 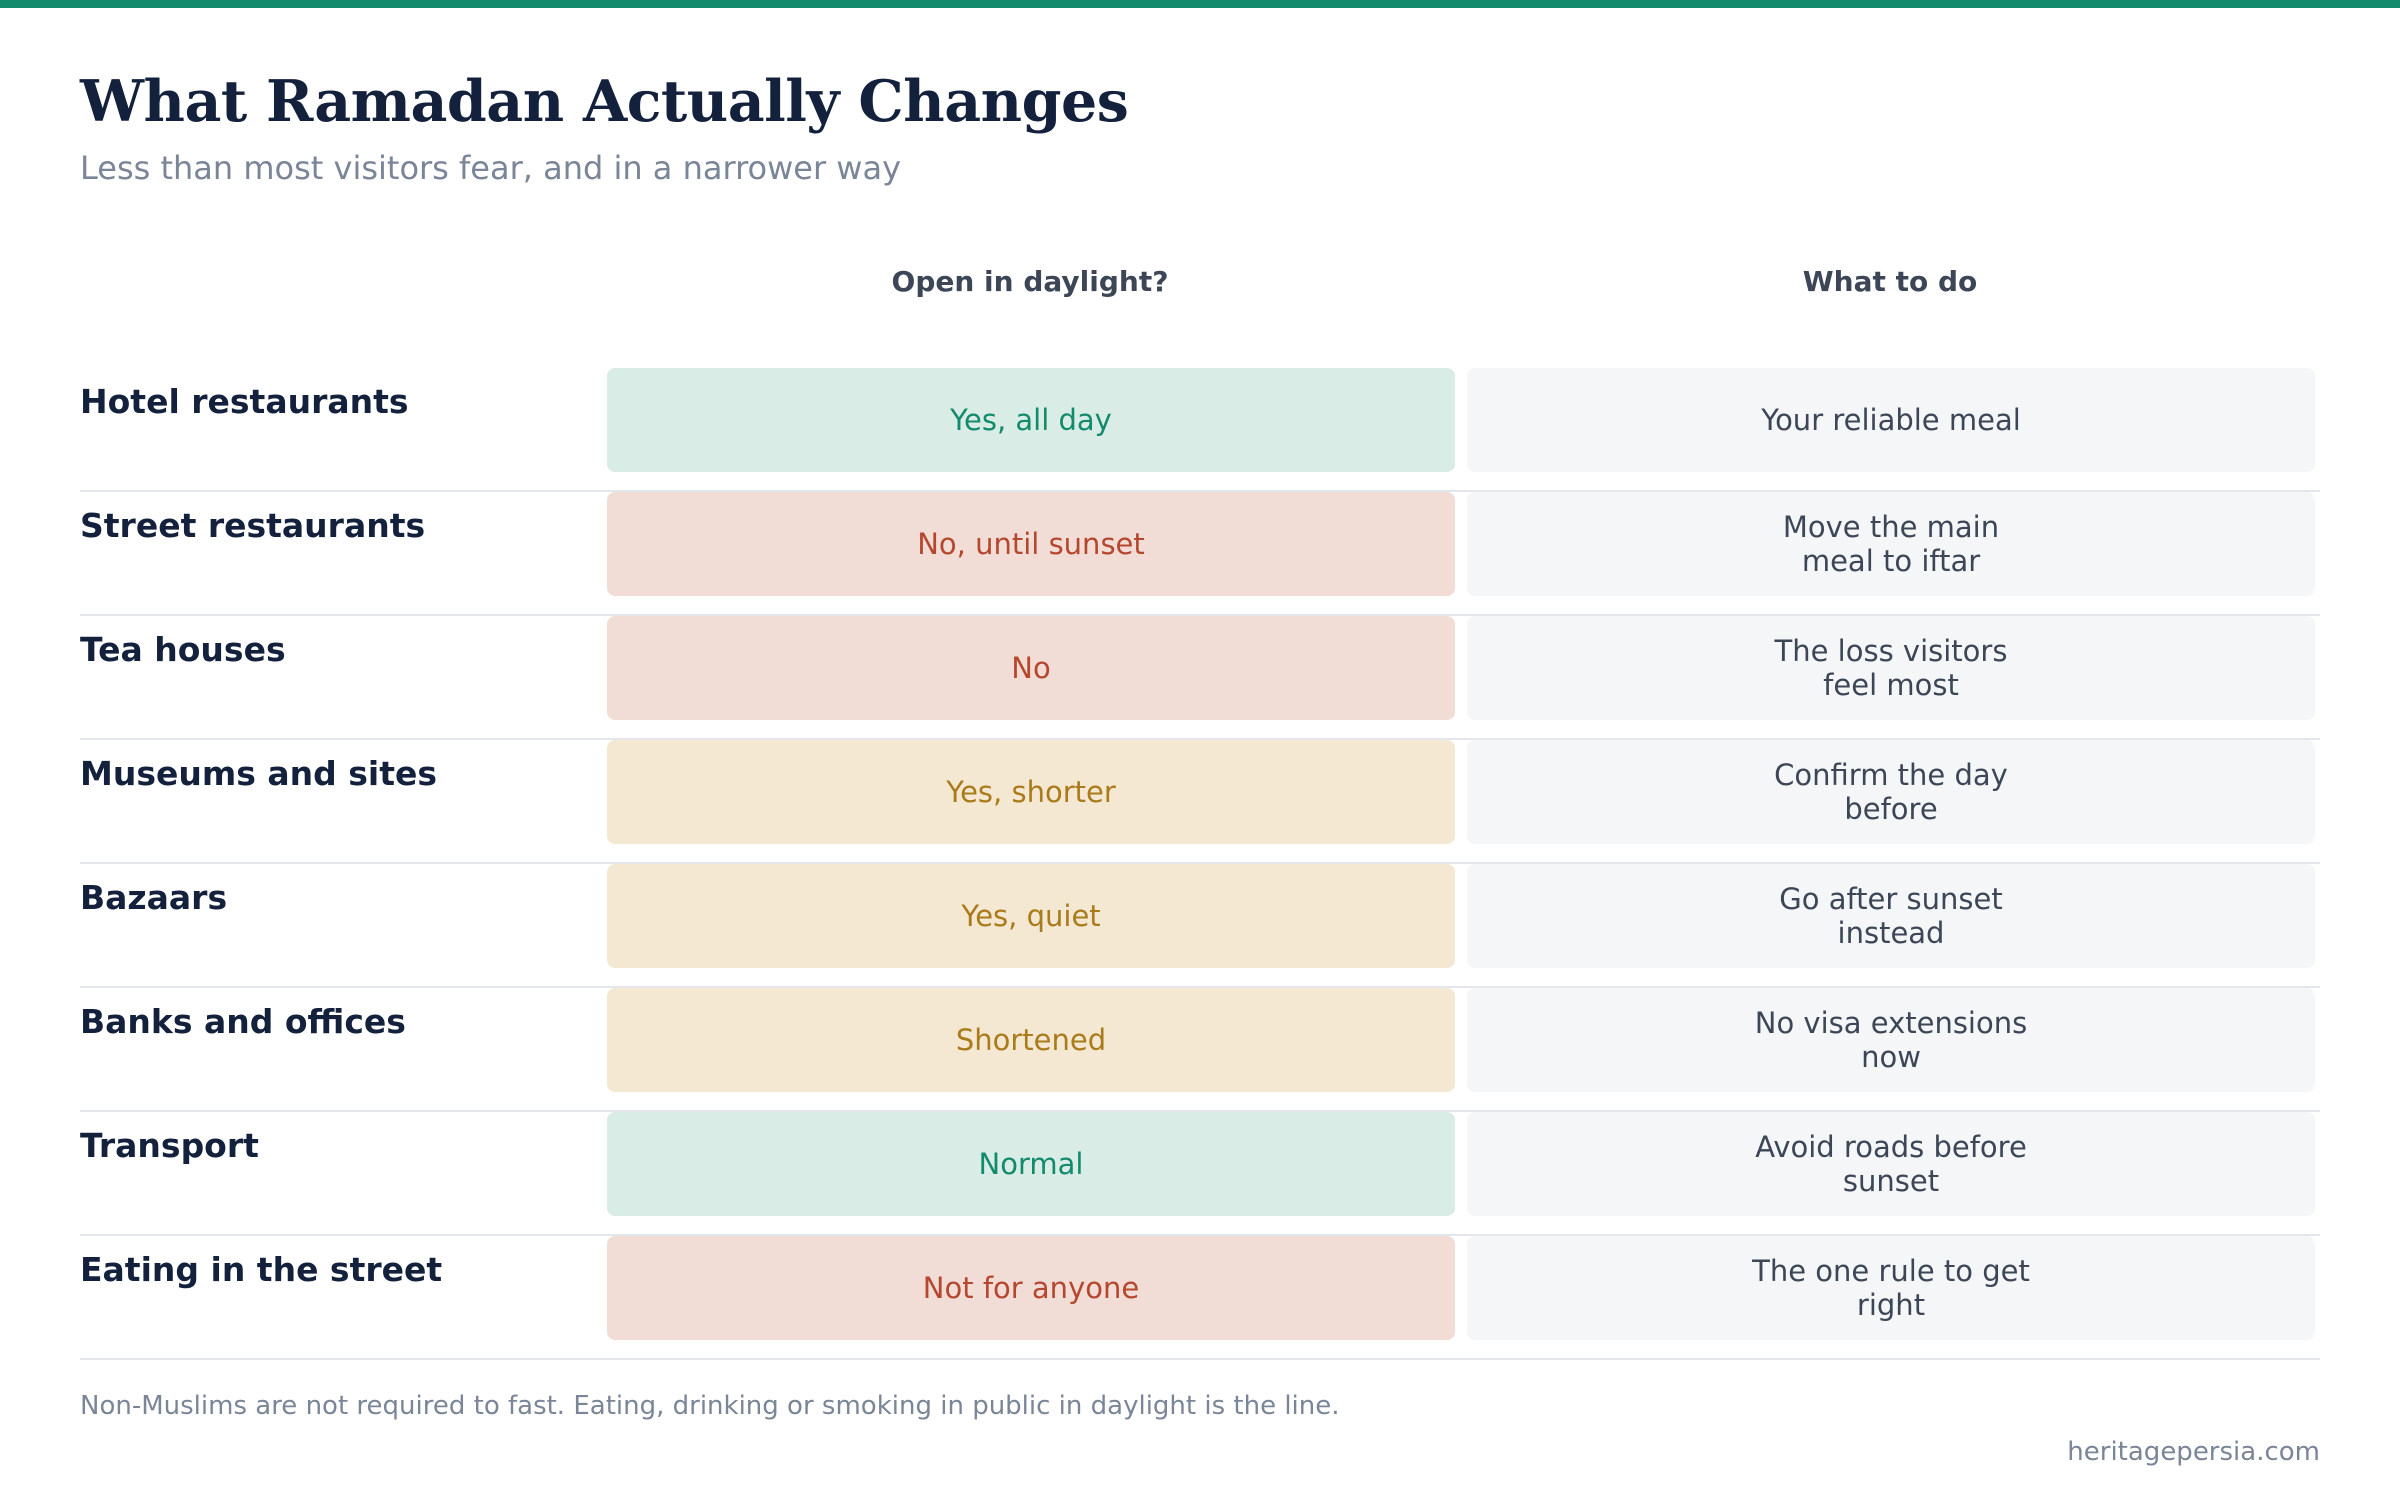 I want to click on advice-text: The one rule to get right, so click(x=1891, y=1288).